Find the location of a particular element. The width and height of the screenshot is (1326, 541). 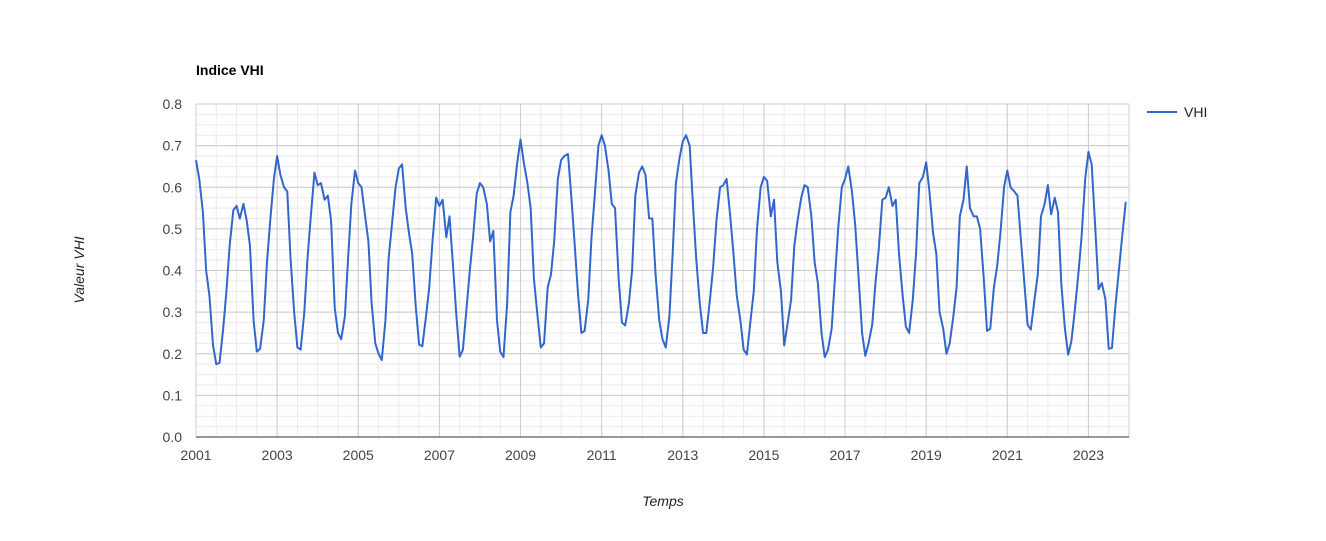

x-tick-label: 2017 is located at coordinates (844, 455).